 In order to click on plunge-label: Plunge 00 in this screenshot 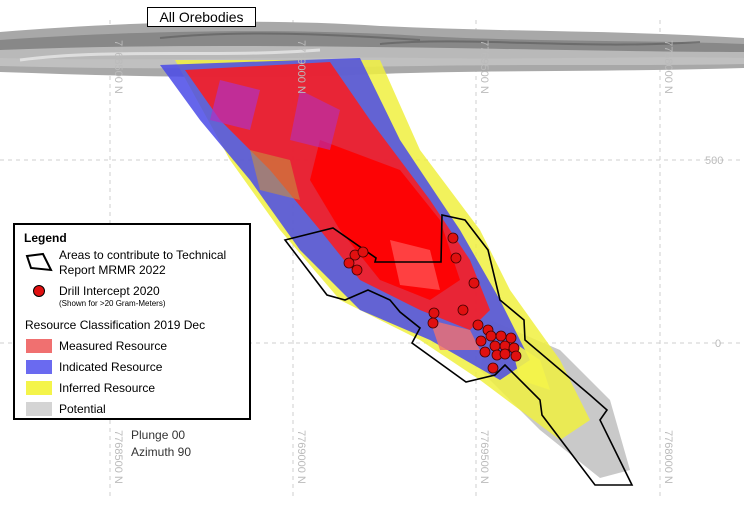, I will do `click(158, 435)`.